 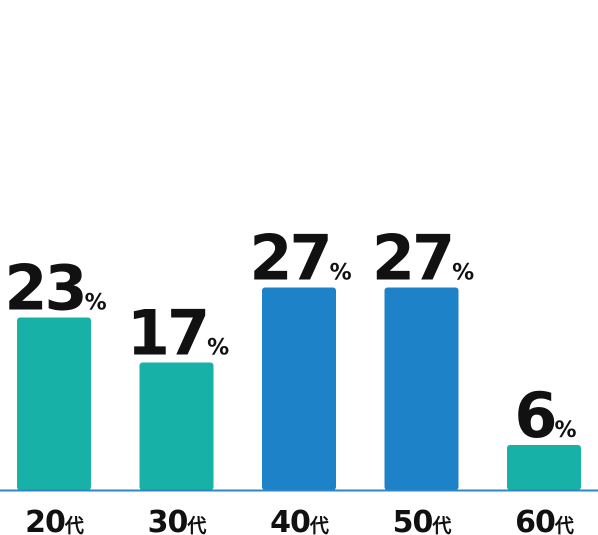 I want to click on category-label: 30代, so click(x=177, y=520).